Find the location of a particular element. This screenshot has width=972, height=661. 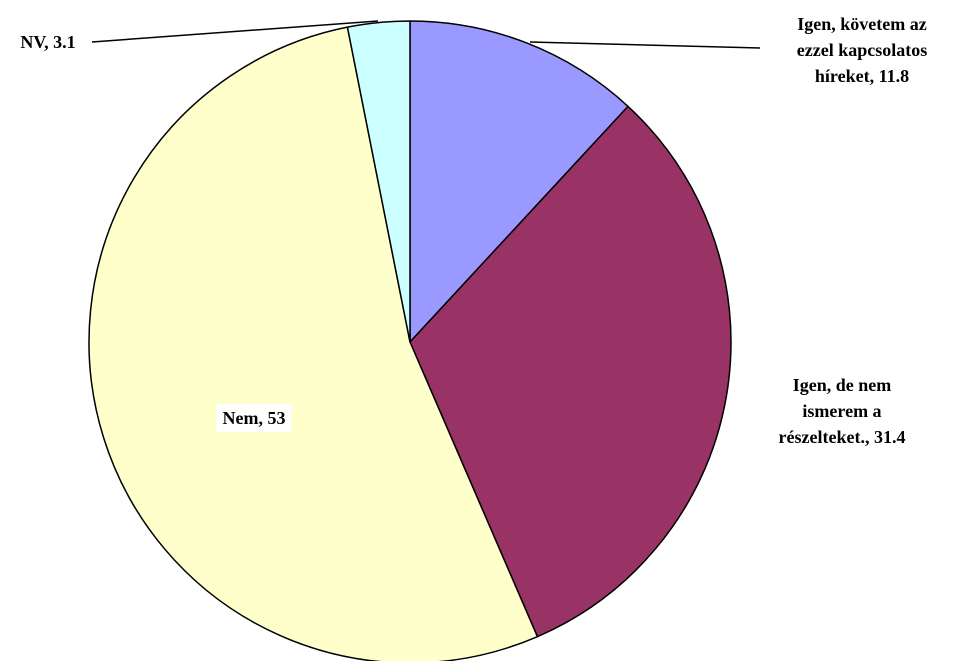

leader-lines is located at coordinates (426, 34).